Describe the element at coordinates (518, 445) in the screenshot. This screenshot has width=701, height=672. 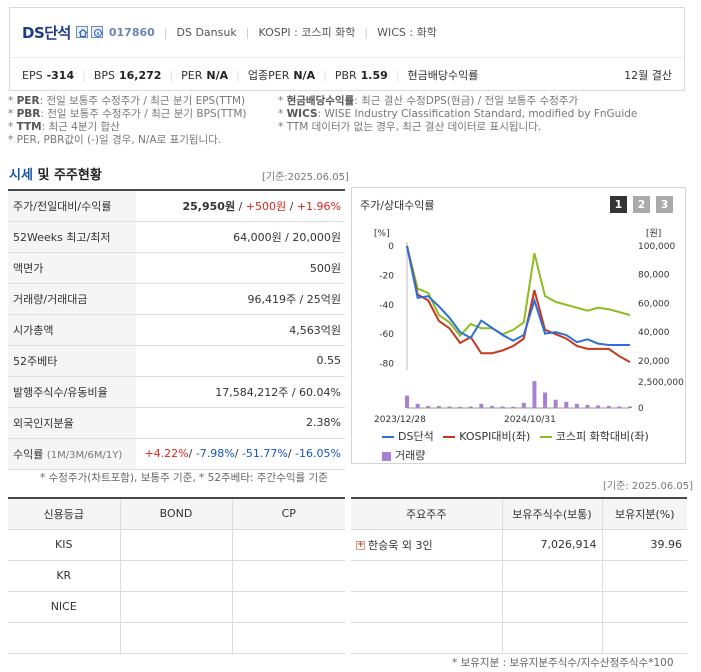
I see `chart-legend: DS단석 KOSPI대비(좌) 코스피 화학대비(좌) 거래량` at that location.